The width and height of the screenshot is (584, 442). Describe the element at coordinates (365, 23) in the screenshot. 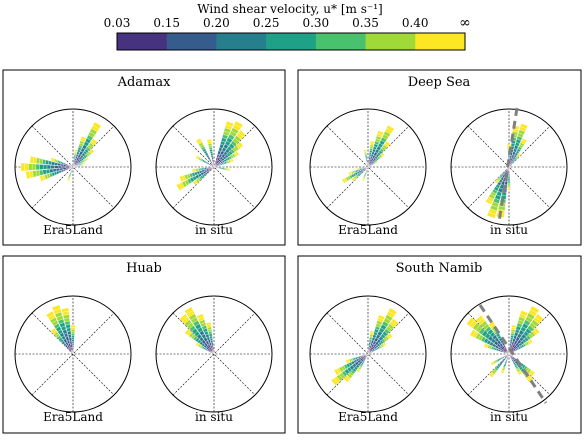

I see `colorbar-tick-label: 0.35` at that location.